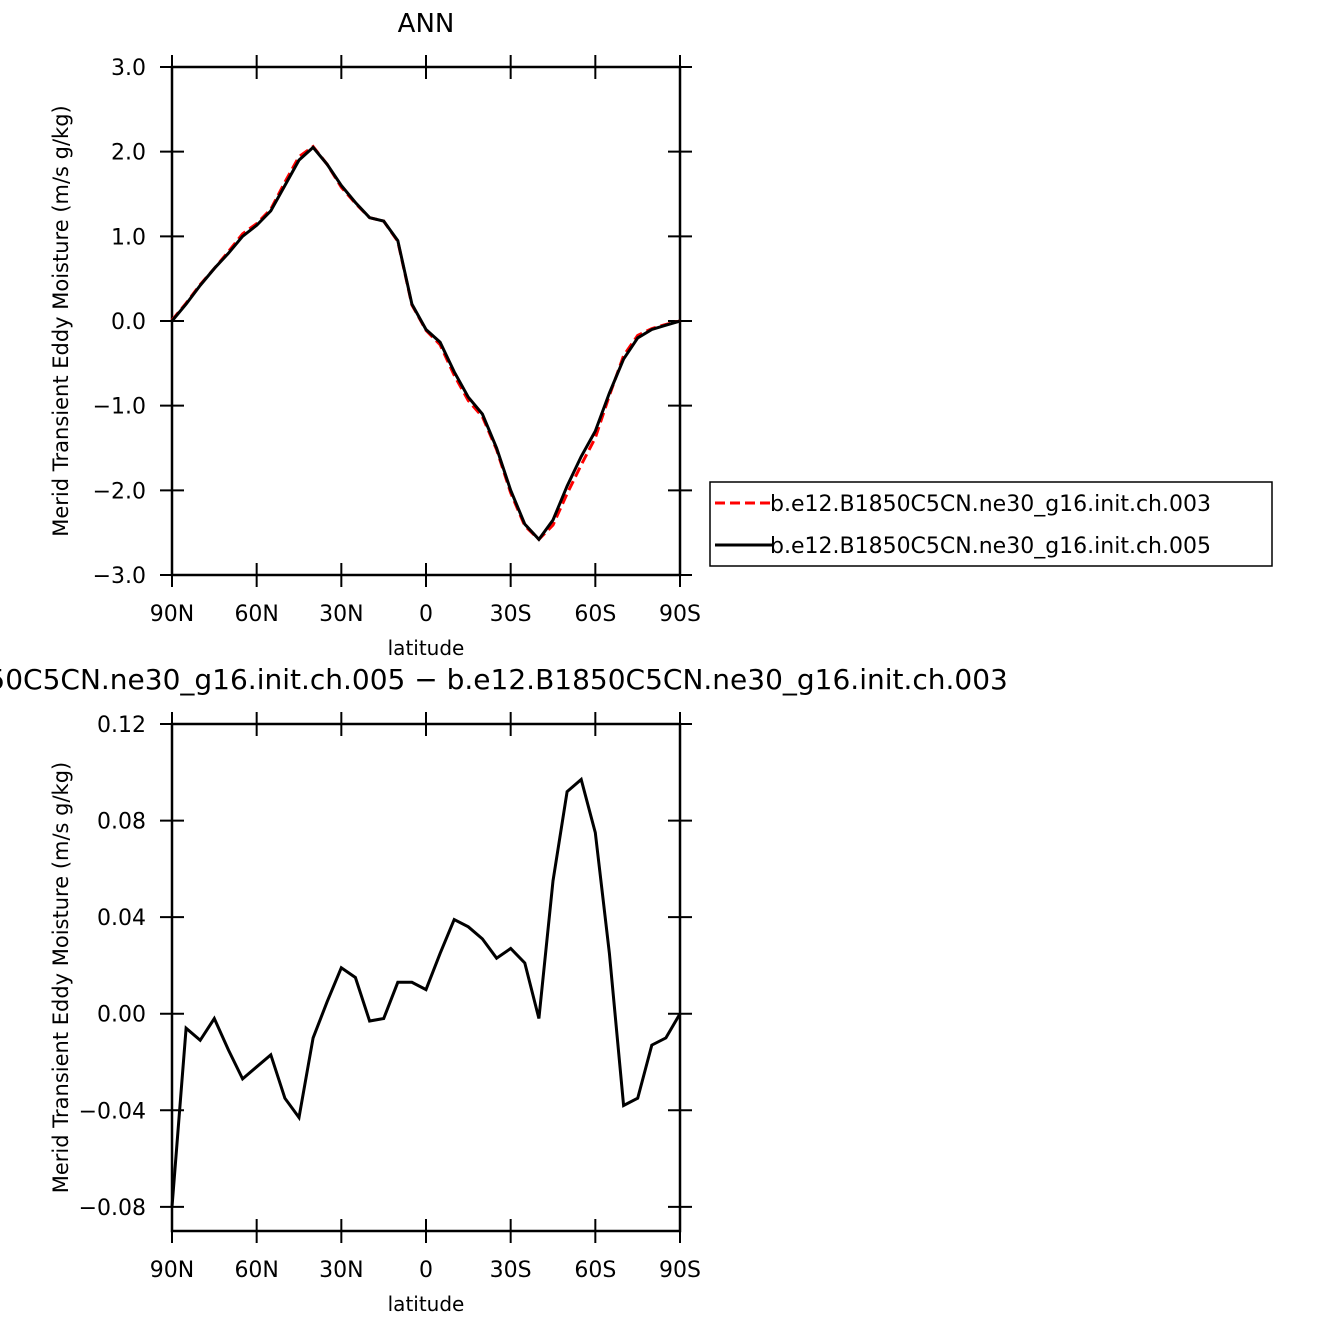 The image size is (1322, 1329). What do you see at coordinates (119, 407) in the screenshot?
I see `y-tick-label: −1.0` at bounding box center [119, 407].